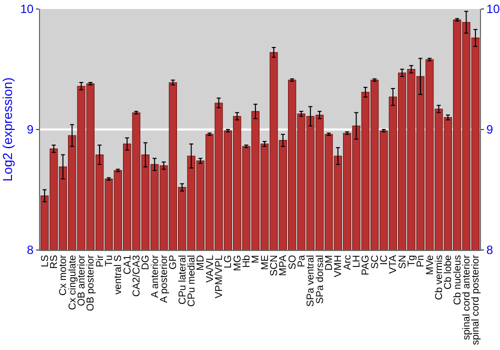 The width and height of the screenshot is (500, 350). What do you see at coordinates (274, 265) in the screenshot?
I see `x-tick-label: SCN` at bounding box center [274, 265].